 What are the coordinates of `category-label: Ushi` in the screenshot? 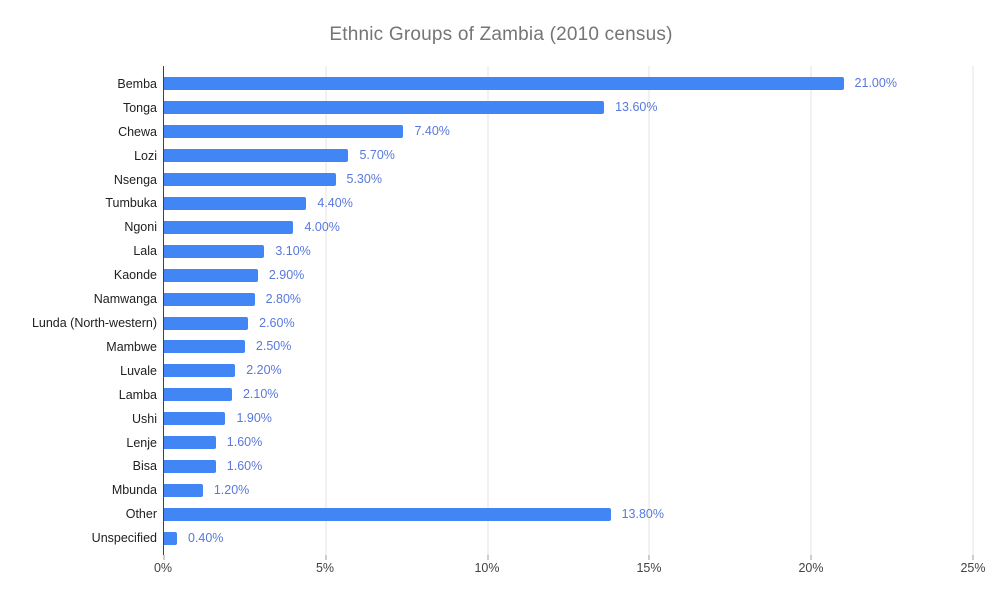 It's located at (144, 418).